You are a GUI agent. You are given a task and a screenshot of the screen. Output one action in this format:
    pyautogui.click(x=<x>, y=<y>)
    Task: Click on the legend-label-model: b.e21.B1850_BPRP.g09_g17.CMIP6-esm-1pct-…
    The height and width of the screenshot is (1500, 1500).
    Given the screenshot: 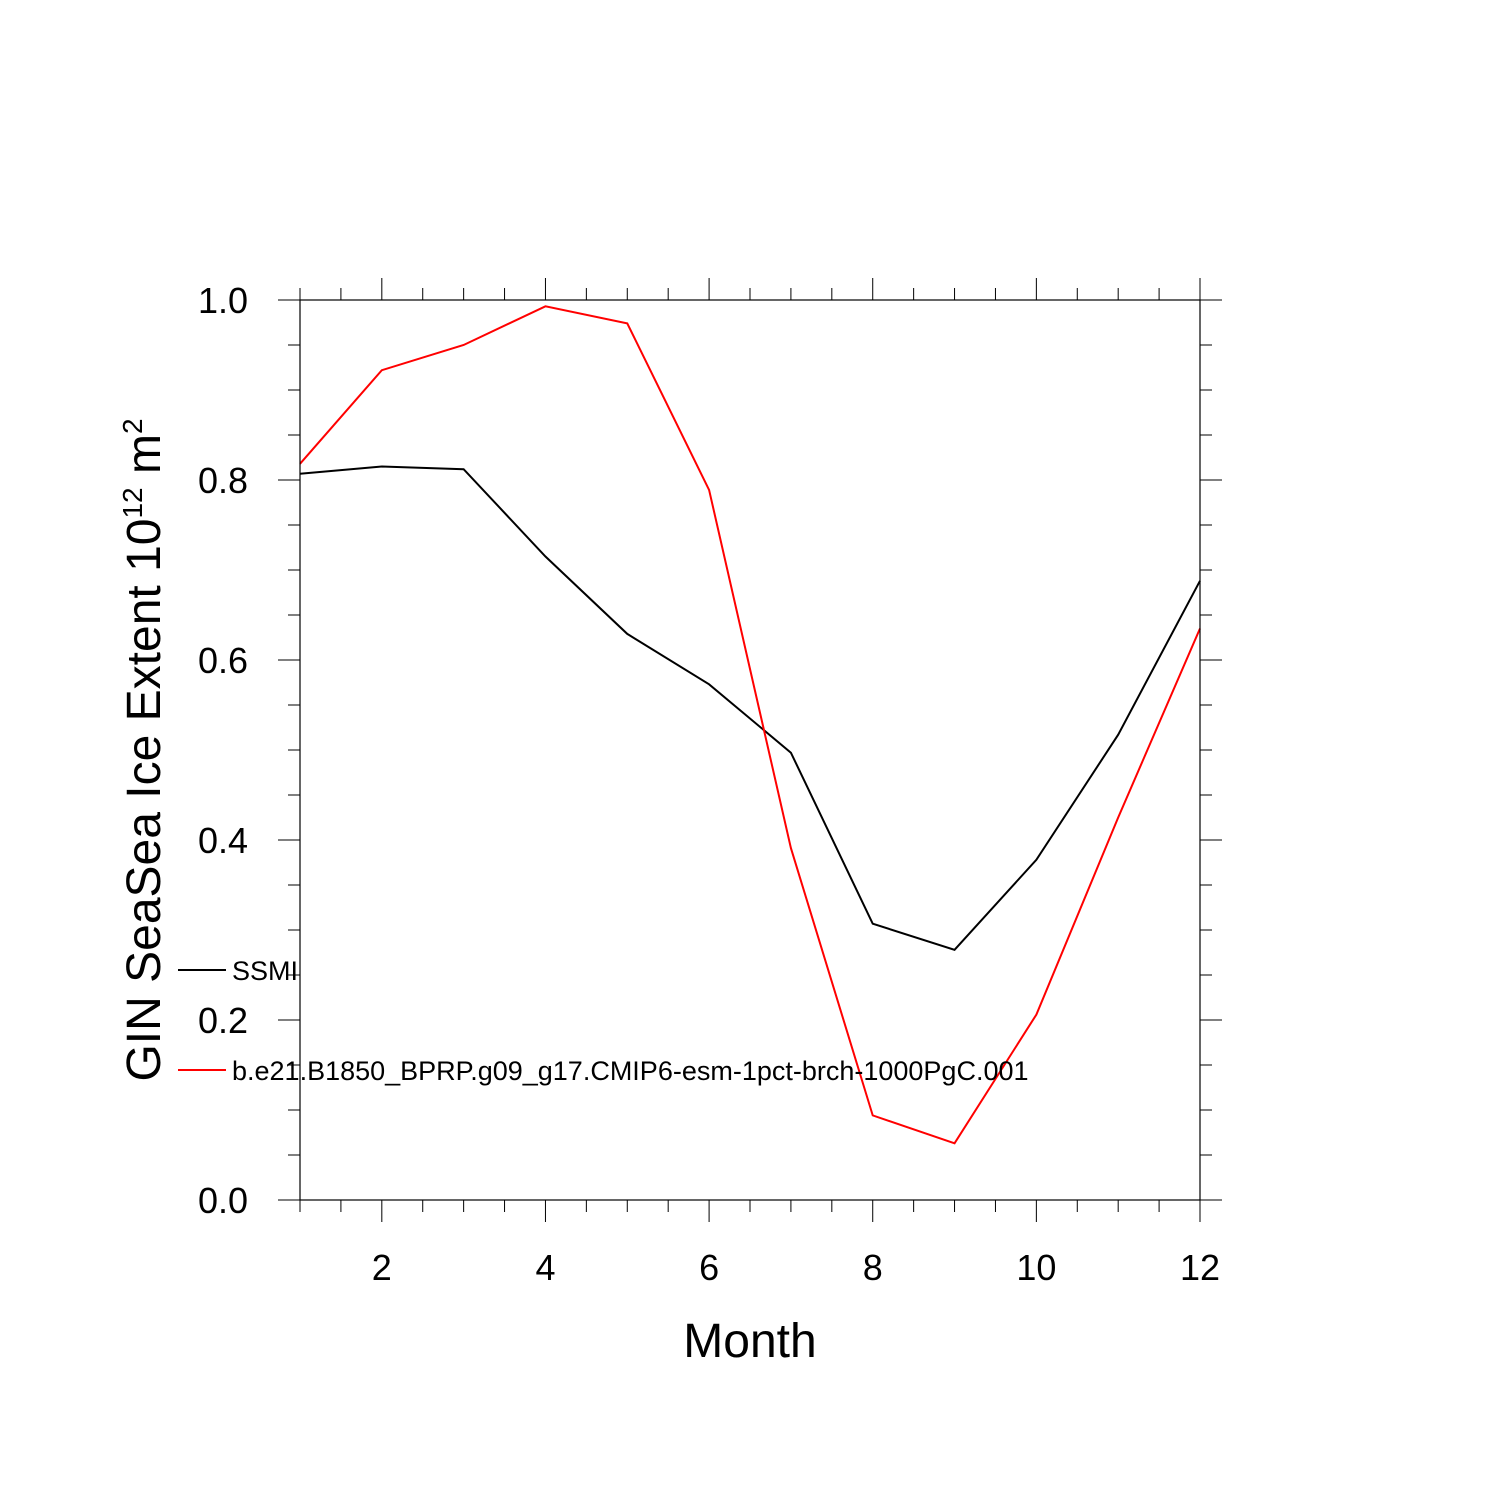 What is the action you would take?
    pyautogui.click(x=630, y=1071)
    